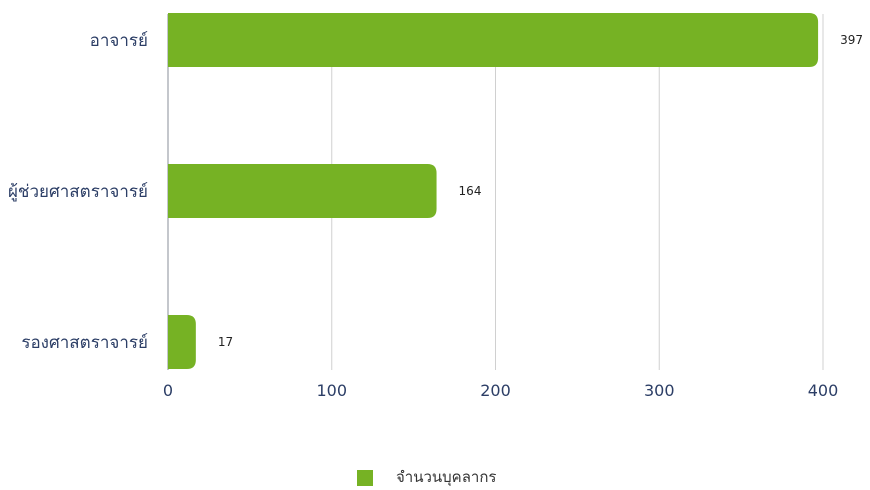  I want to click on legend: จำนวนบุคลากร, so click(426, 477).